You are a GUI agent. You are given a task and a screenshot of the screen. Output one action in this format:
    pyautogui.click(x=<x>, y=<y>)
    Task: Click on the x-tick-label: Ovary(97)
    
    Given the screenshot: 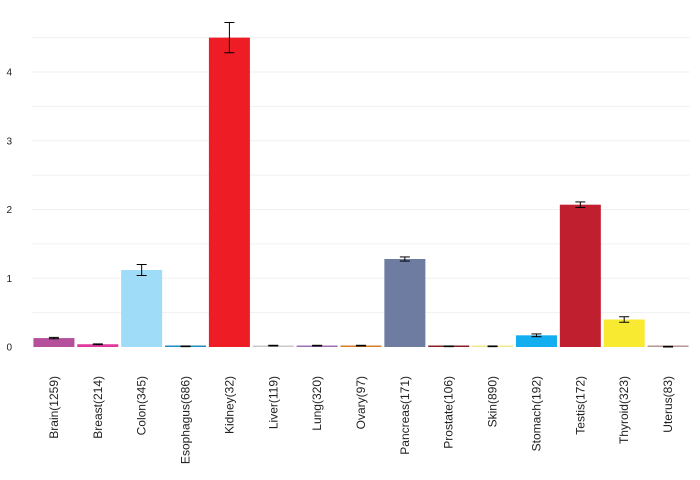 What is the action you would take?
    pyautogui.click(x=361, y=402)
    